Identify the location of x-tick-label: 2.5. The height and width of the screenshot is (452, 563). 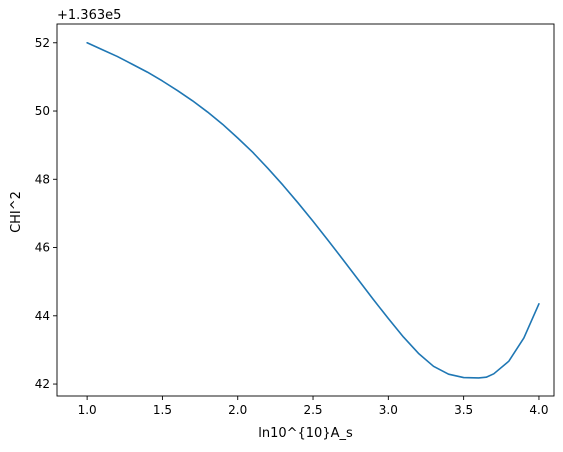
(312, 410).